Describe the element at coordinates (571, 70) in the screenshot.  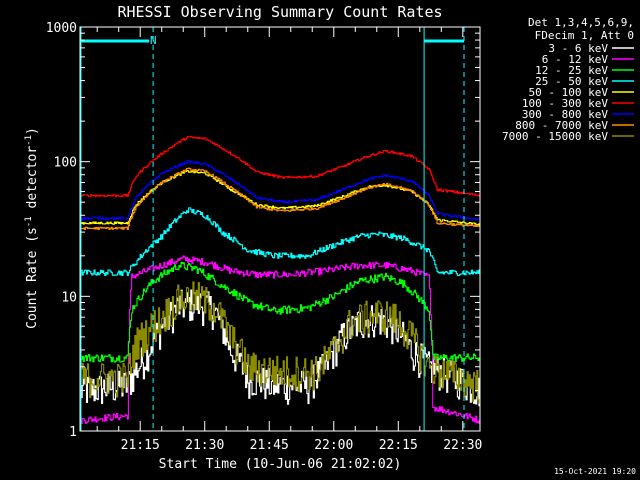
I see `legend-label-2: 12 - 25 keV` at that location.